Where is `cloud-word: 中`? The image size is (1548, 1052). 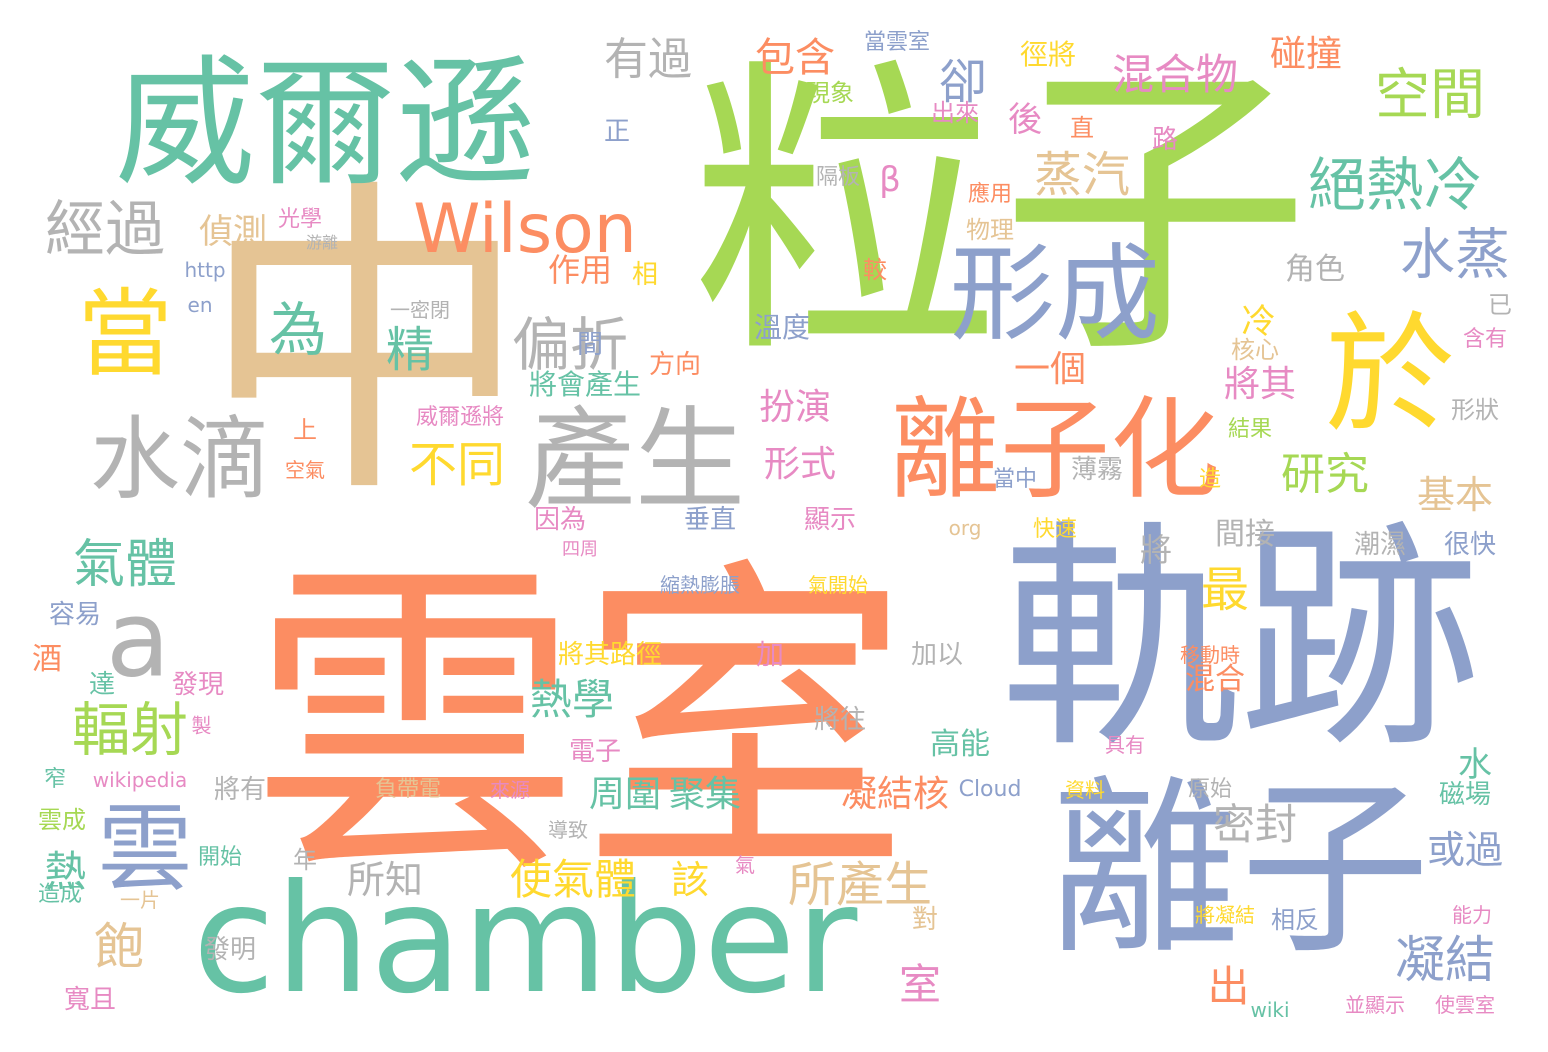
cloud-word: 中 is located at coordinates (365, 345).